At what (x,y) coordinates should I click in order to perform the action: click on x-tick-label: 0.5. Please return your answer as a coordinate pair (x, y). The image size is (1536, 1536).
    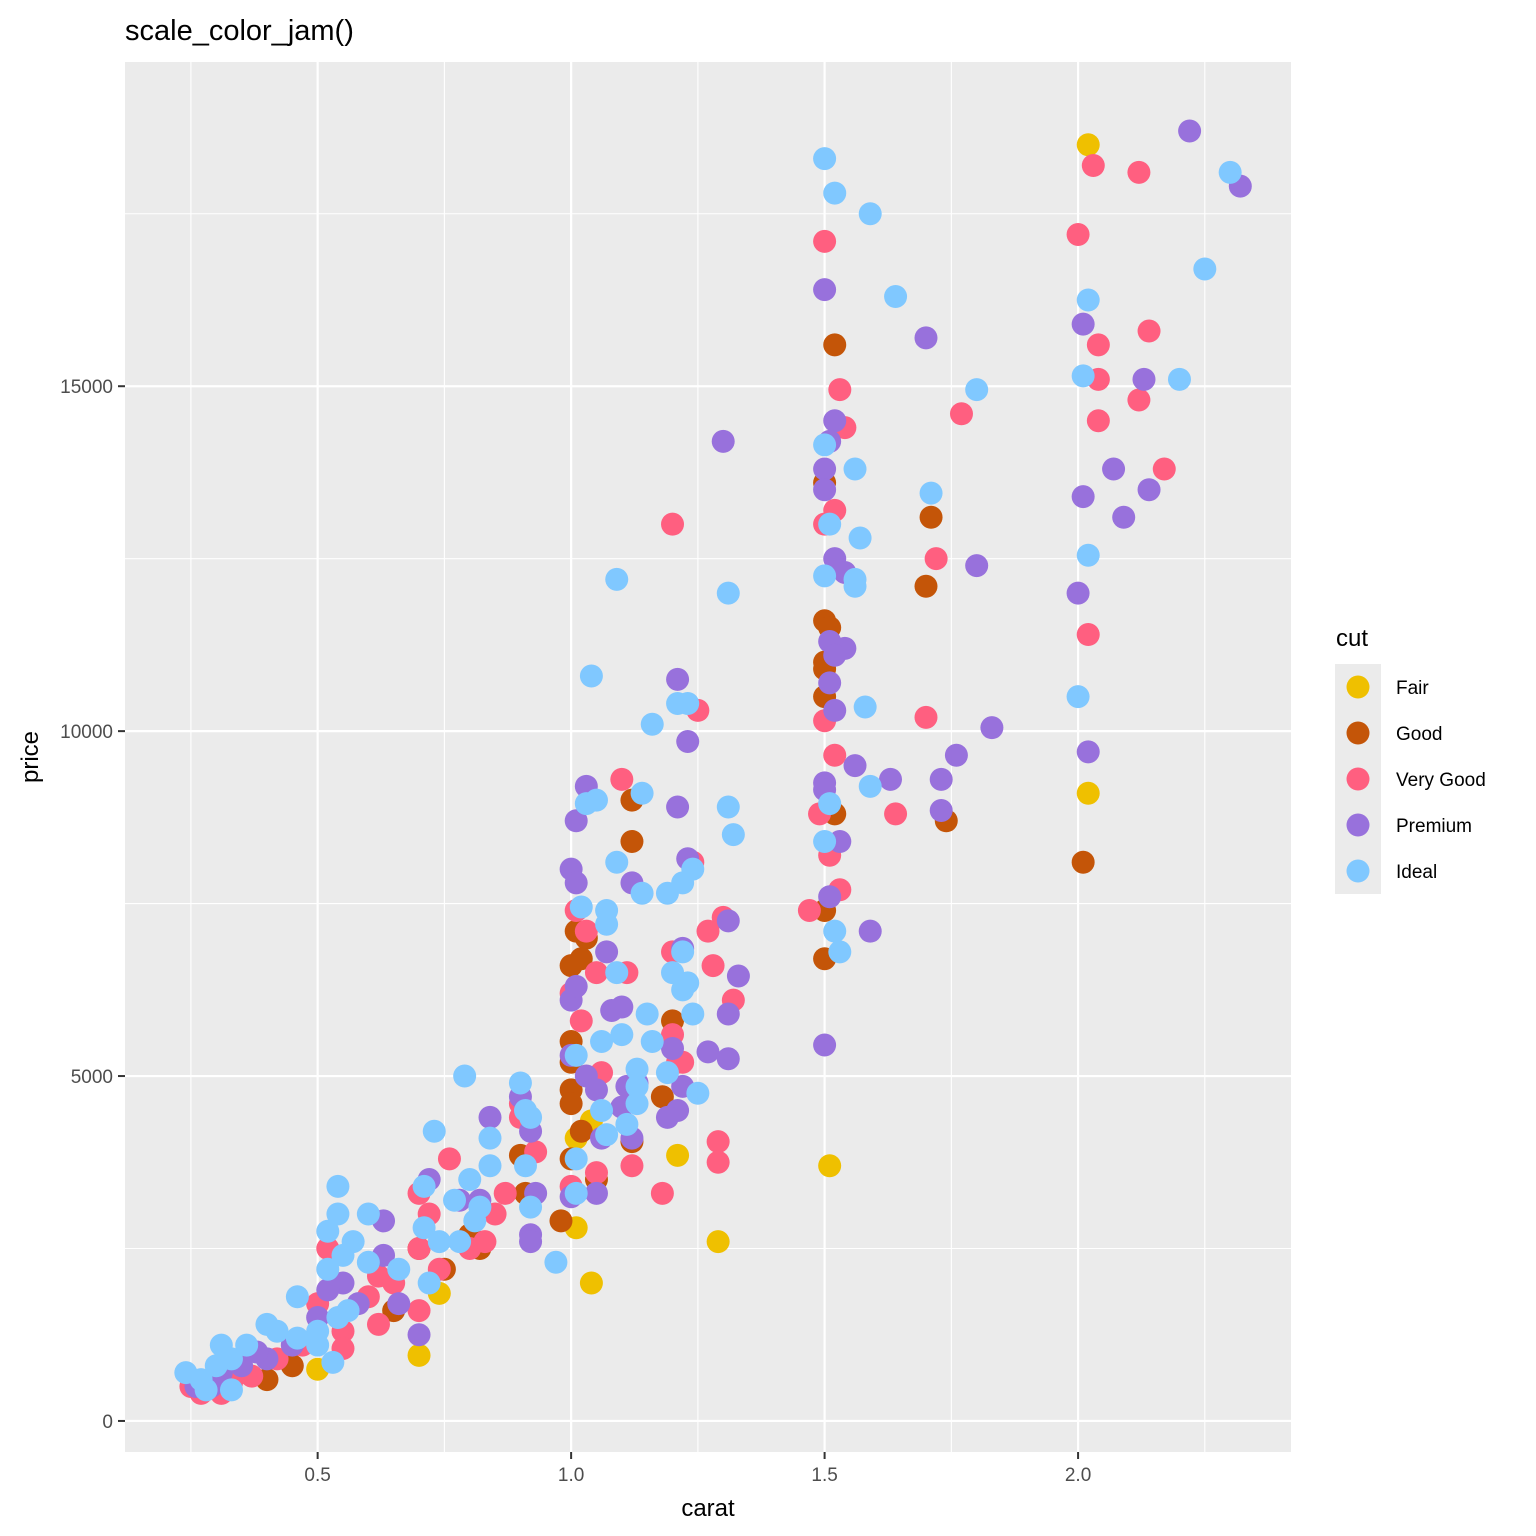
    Looking at the image, I should click on (317, 1475).